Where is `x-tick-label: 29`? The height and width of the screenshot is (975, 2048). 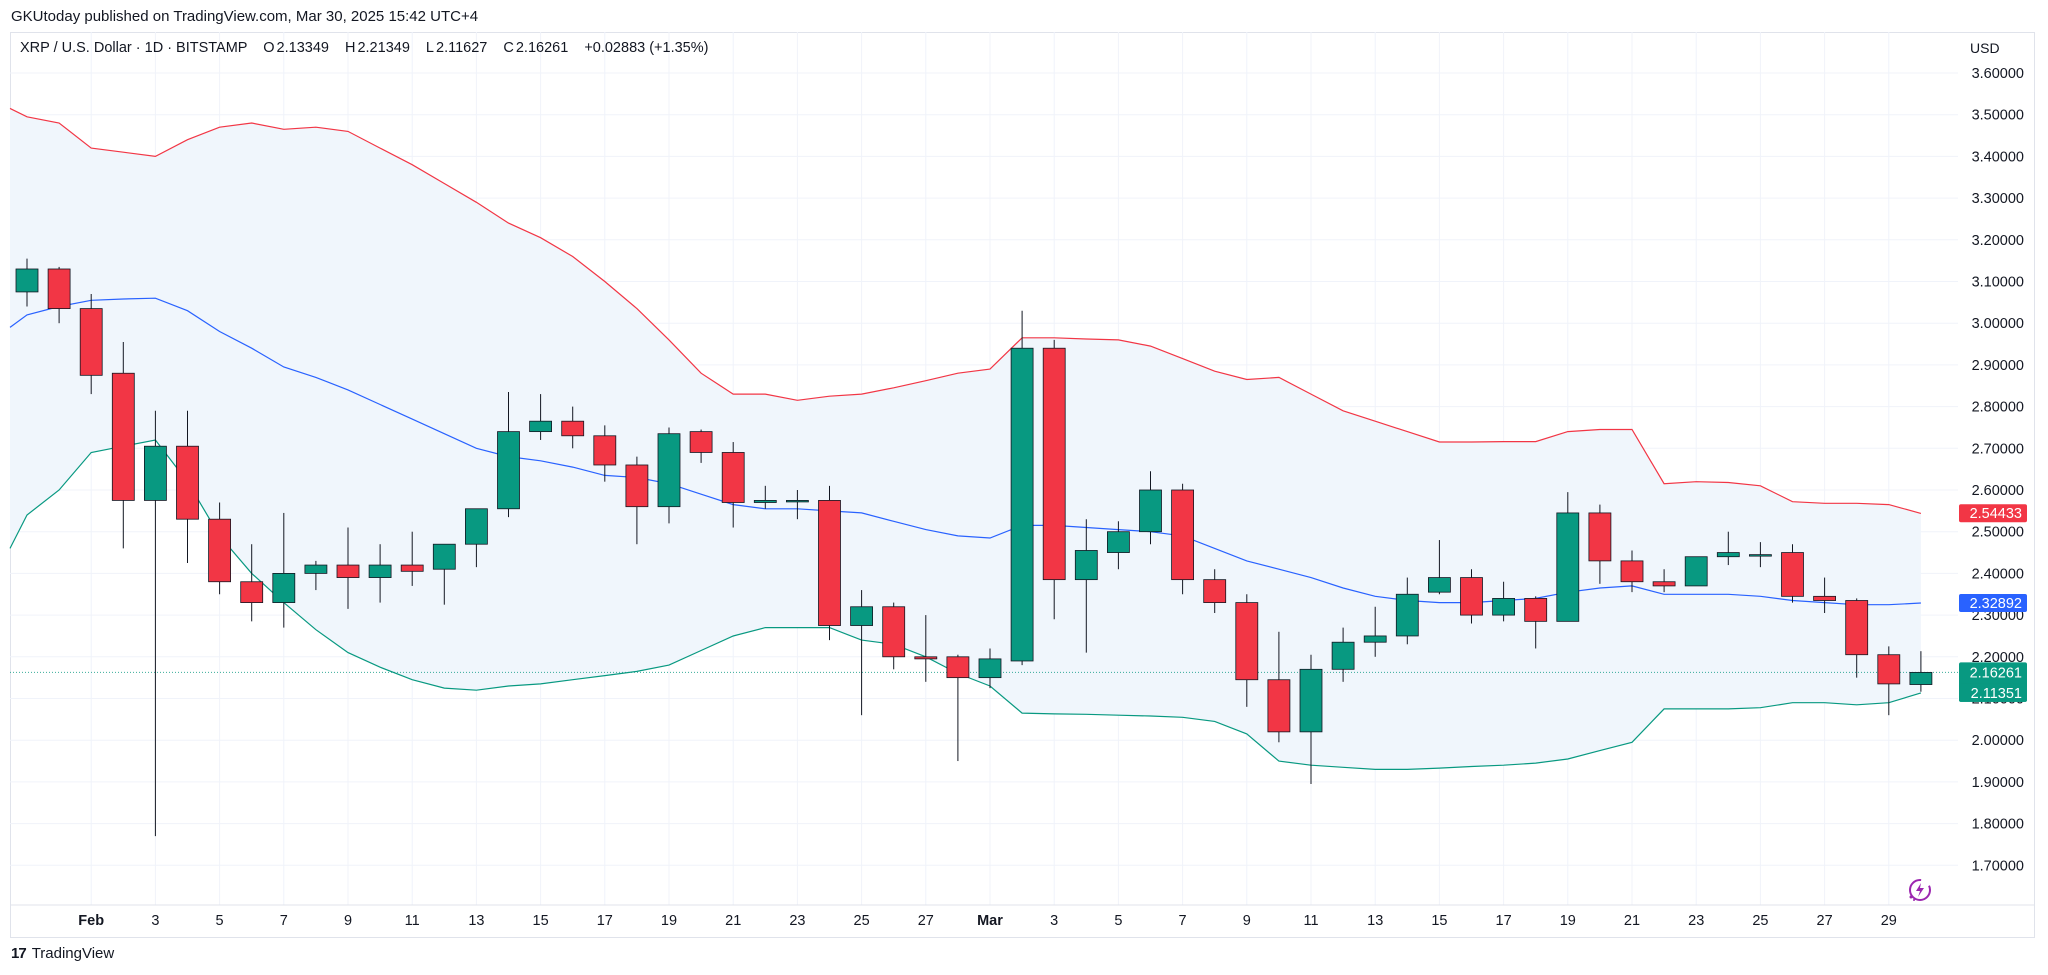 x-tick-label: 29 is located at coordinates (1889, 921).